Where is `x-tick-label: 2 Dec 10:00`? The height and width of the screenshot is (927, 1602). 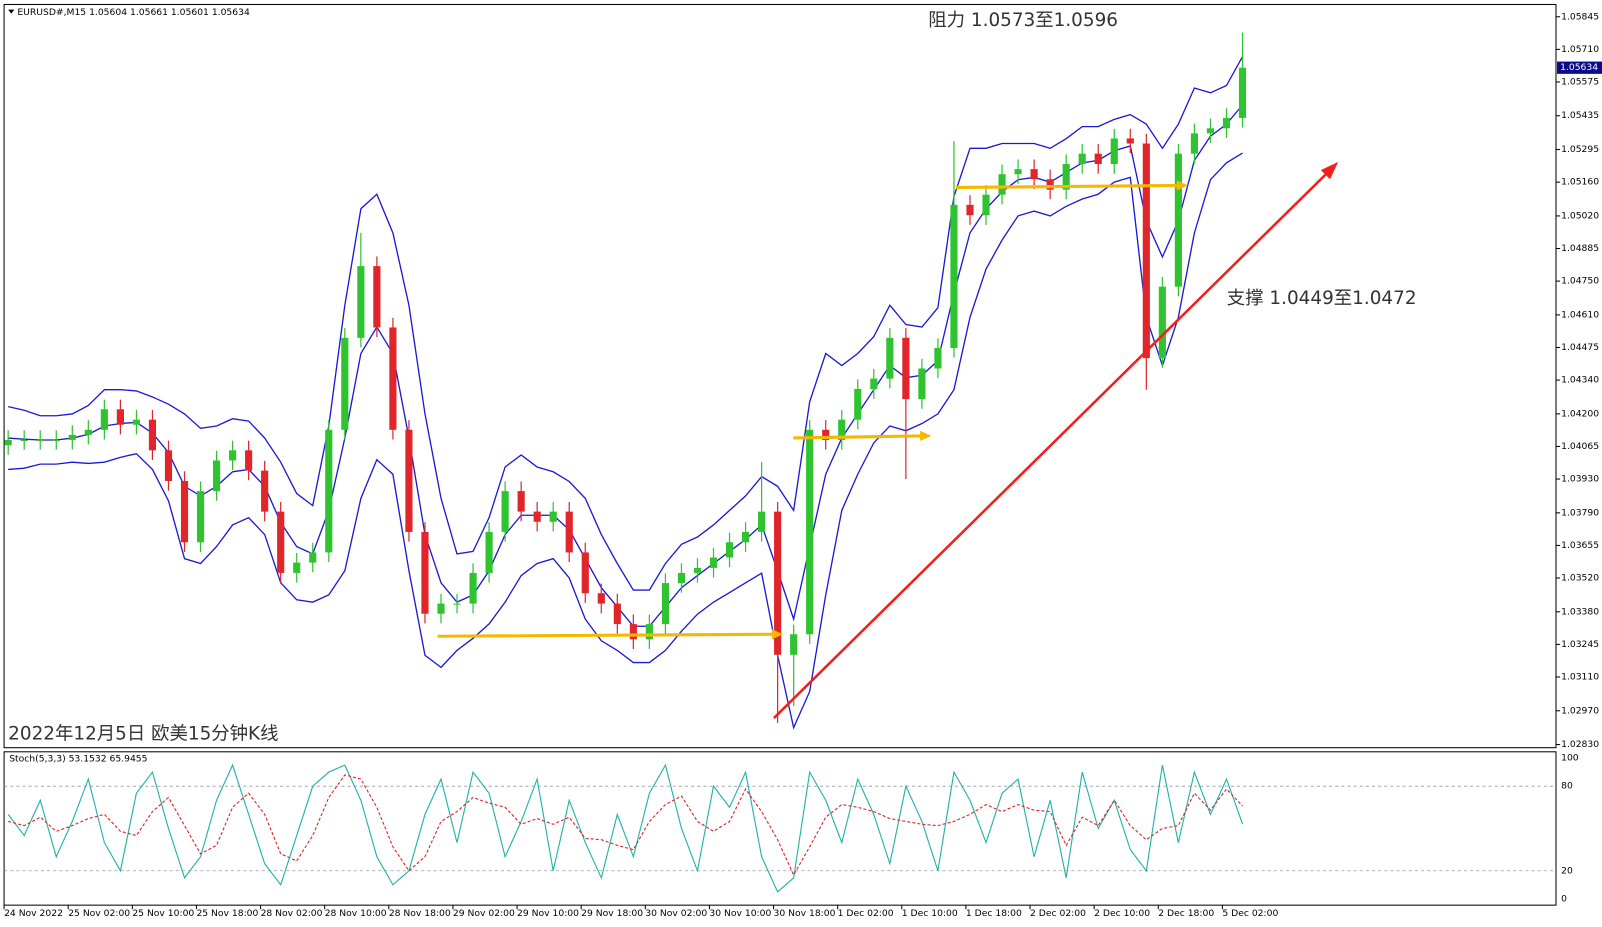 x-tick-label: 2 Dec 10:00 is located at coordinates (1122, 913).